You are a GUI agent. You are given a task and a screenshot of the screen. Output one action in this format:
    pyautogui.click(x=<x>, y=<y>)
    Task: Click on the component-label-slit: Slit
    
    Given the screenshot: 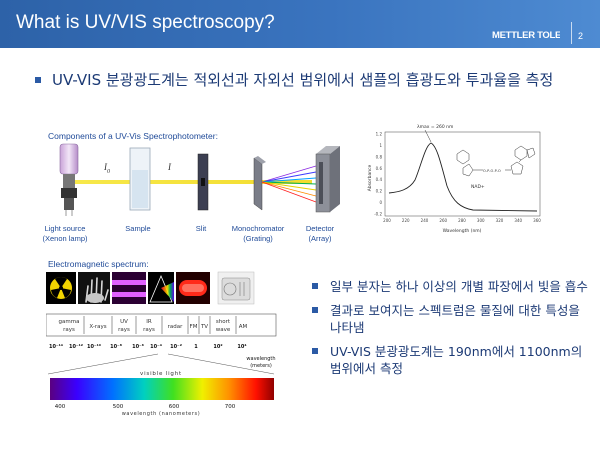 What is the action you would take?
    pyautogui.click(x=201, y=228)
    